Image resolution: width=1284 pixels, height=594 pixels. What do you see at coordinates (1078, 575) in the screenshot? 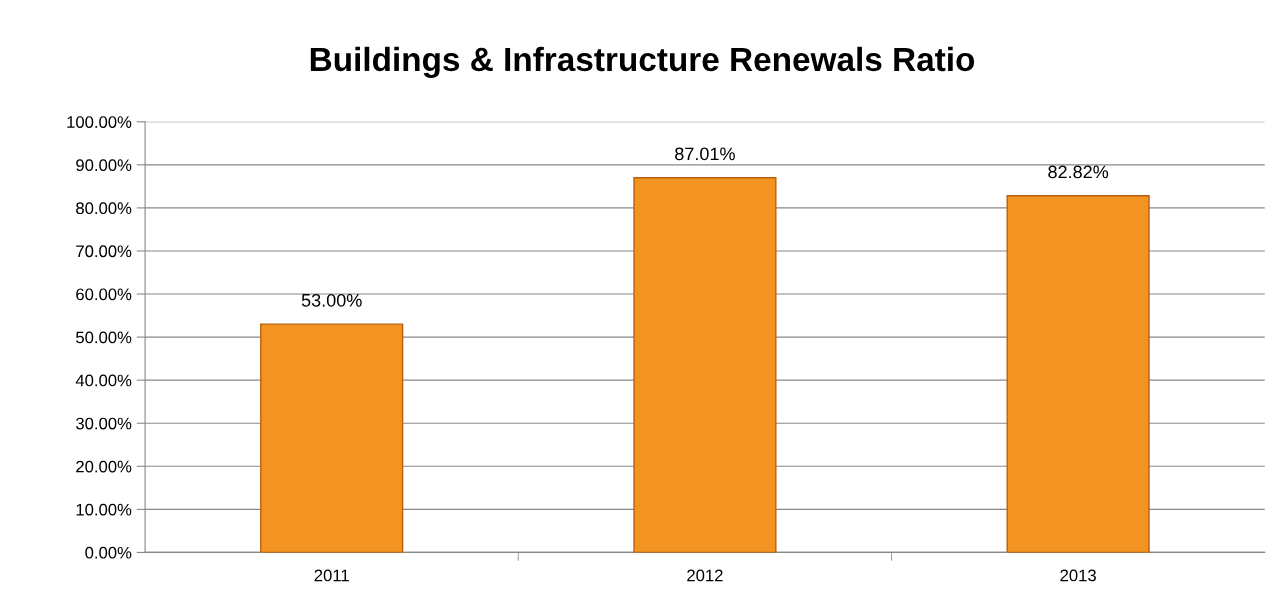
I see `x-tick-label: 2013` at bounding box center [1078, 575].